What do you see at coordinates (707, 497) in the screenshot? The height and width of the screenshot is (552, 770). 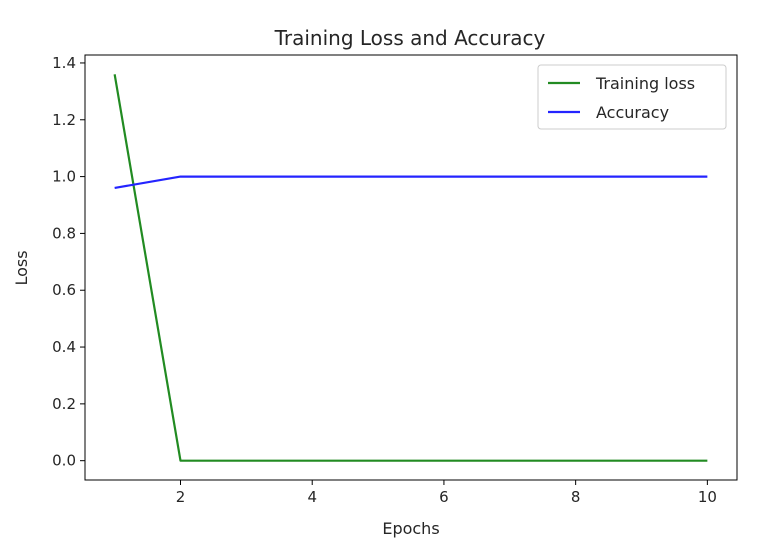 I see `x-tick-label: 10` at bounding box center [707, 497].